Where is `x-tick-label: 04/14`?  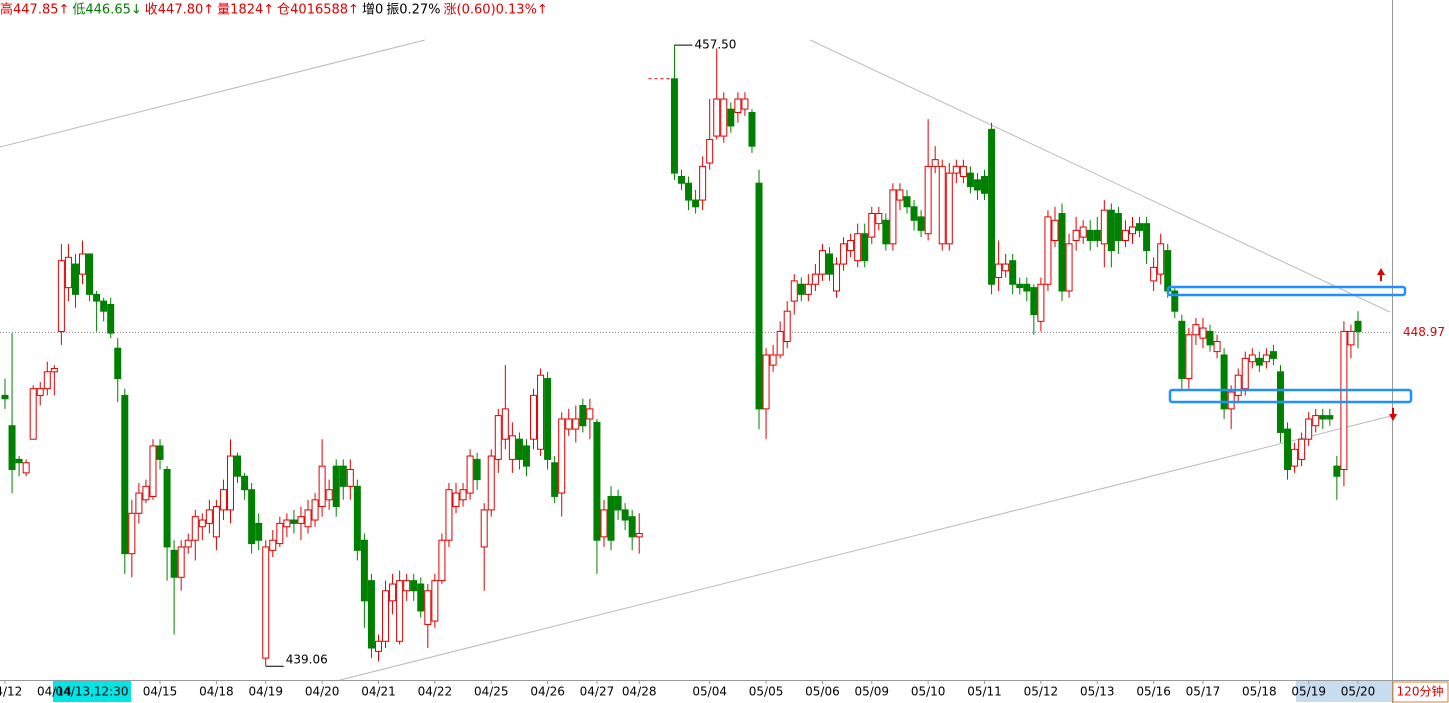
x-tick-label: 04/14 is located at coordinates (54, 692).